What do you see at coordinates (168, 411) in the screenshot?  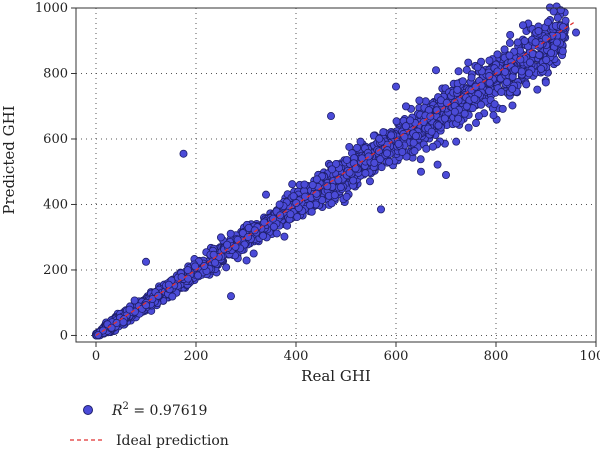 I see `legend-r-value: = 0.97619` at bounding box center [168, 411].